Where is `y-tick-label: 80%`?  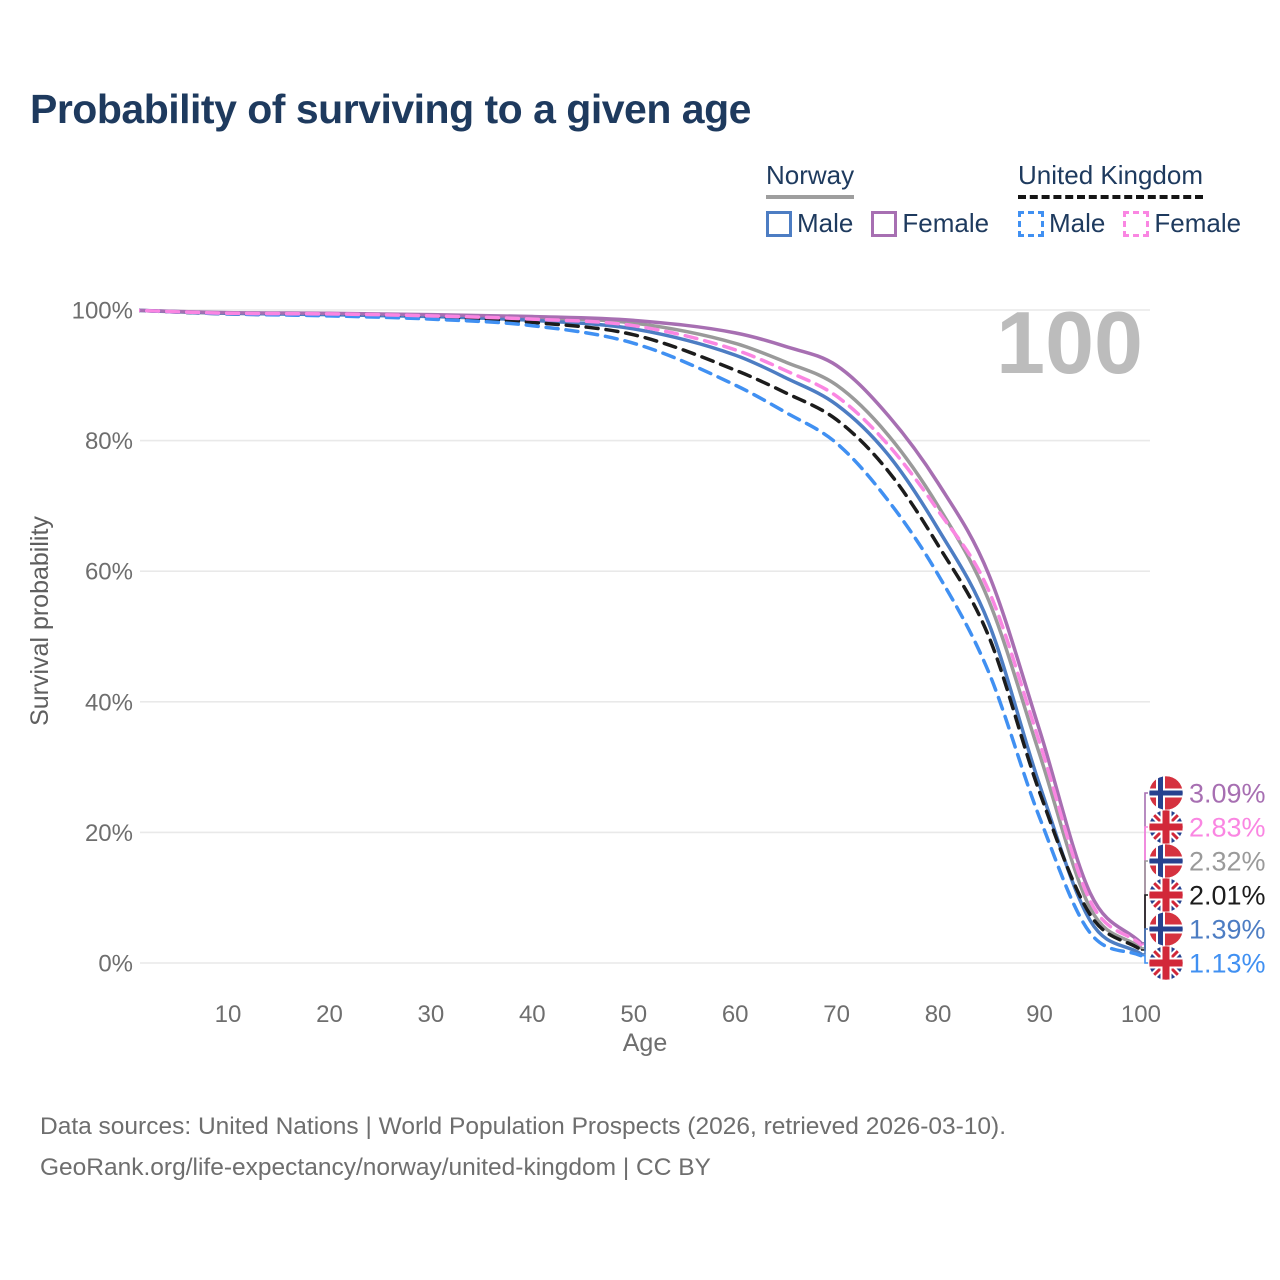 y-tick-label: 80% is located at coordinates (109, 441).